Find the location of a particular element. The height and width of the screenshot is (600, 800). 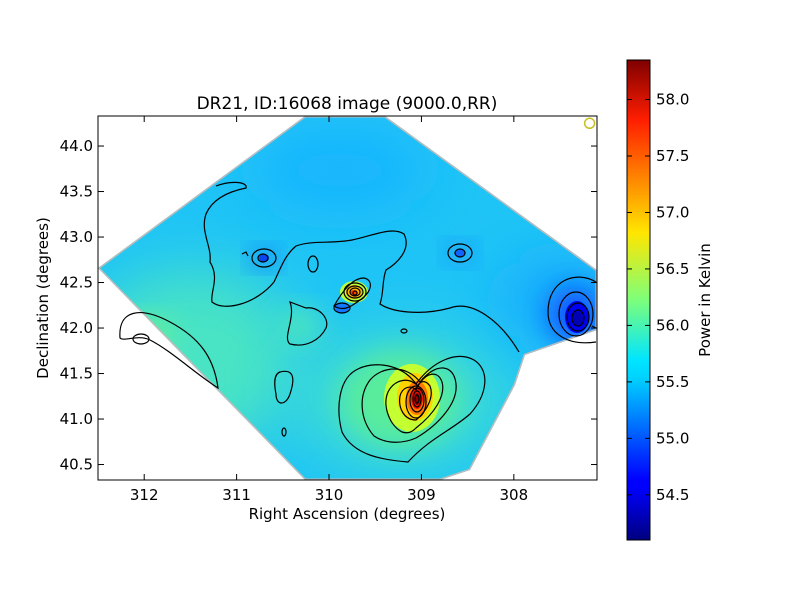

y-tick-label: 42.0 is located at coordinates (76, 328).